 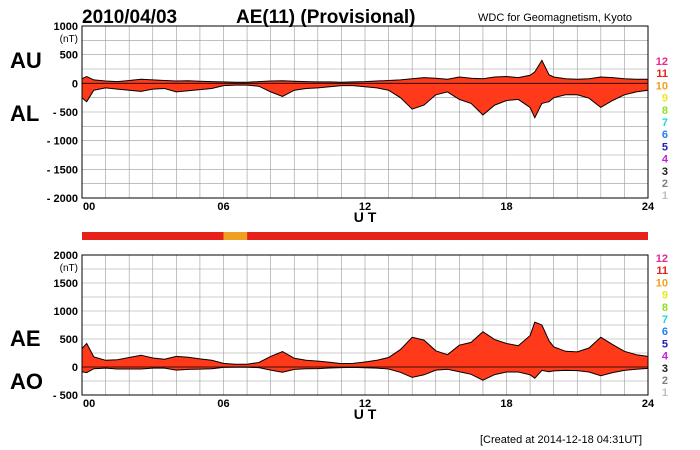 I want to click on series-line-au, so click(x=364, y=71).